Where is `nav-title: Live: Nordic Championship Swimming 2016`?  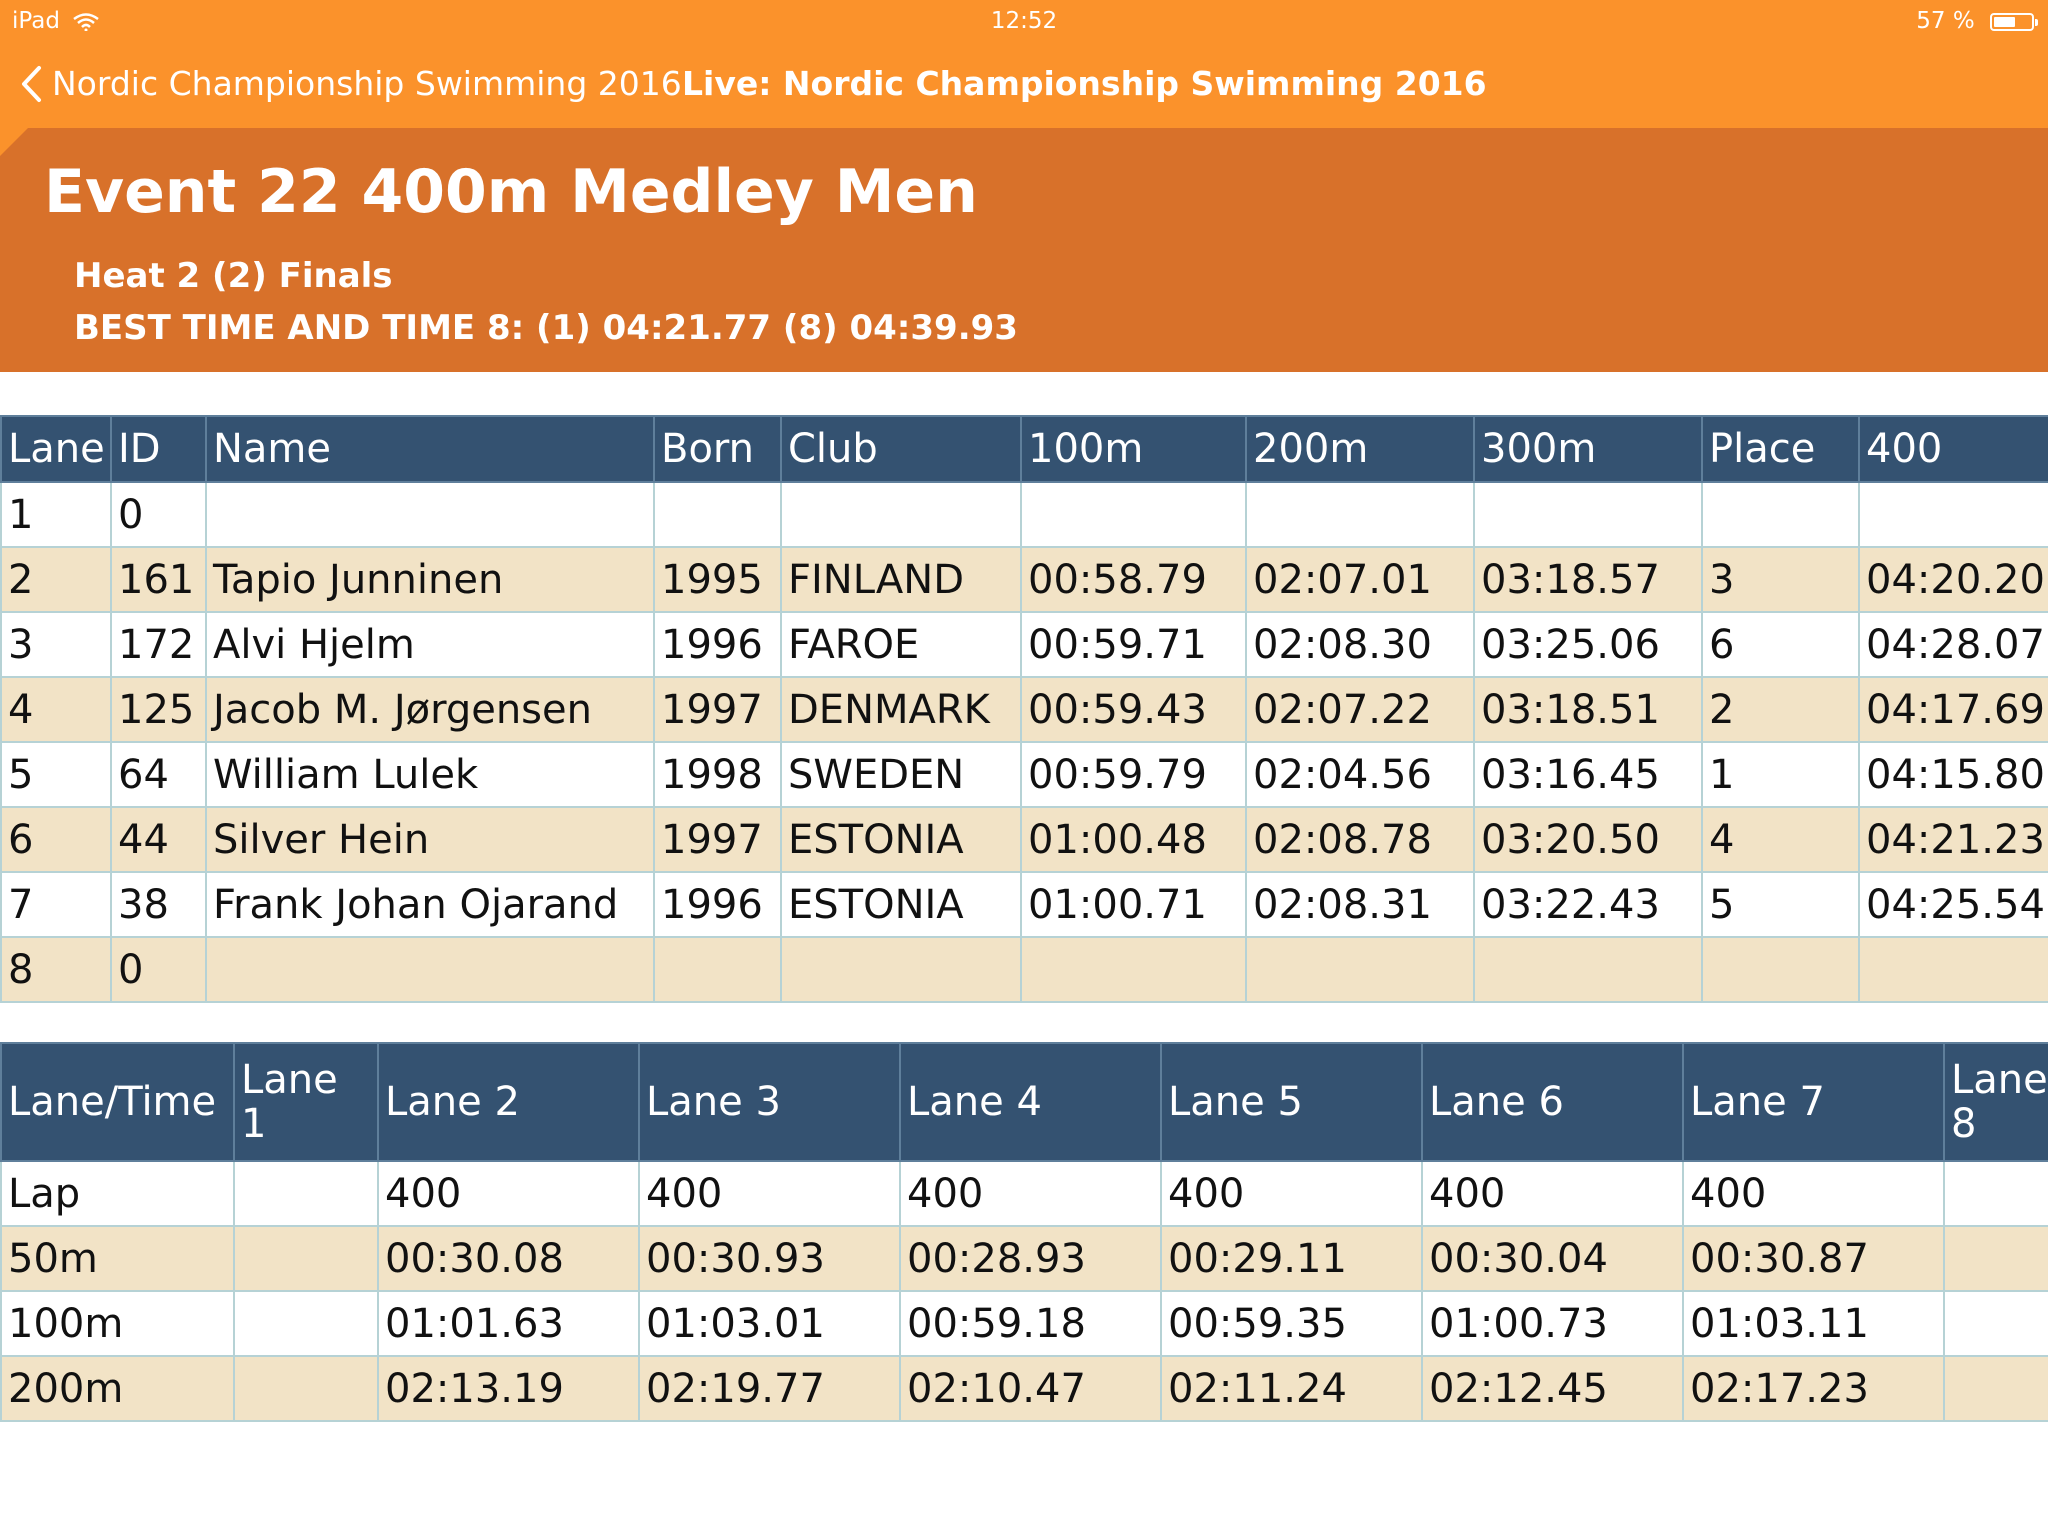
nav-title: Live: Nordic Championship Swimming 2016 is located at coordinates (1084, 83).